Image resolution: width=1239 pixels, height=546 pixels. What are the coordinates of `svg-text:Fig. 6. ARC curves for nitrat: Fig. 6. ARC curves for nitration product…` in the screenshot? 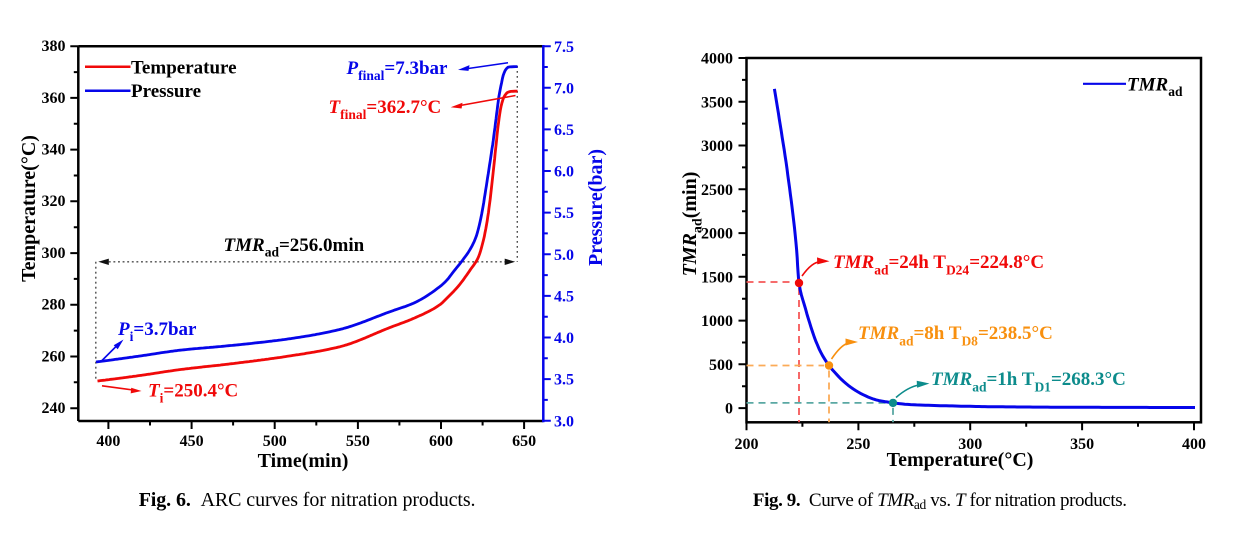 It's located at (307, 500).